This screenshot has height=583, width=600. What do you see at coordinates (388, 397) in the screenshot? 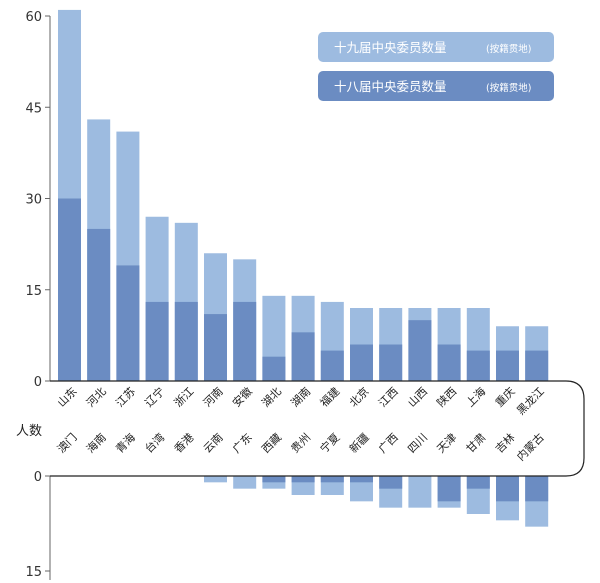
I see `top-category-label: 江西` at bounding box center [388, 397].